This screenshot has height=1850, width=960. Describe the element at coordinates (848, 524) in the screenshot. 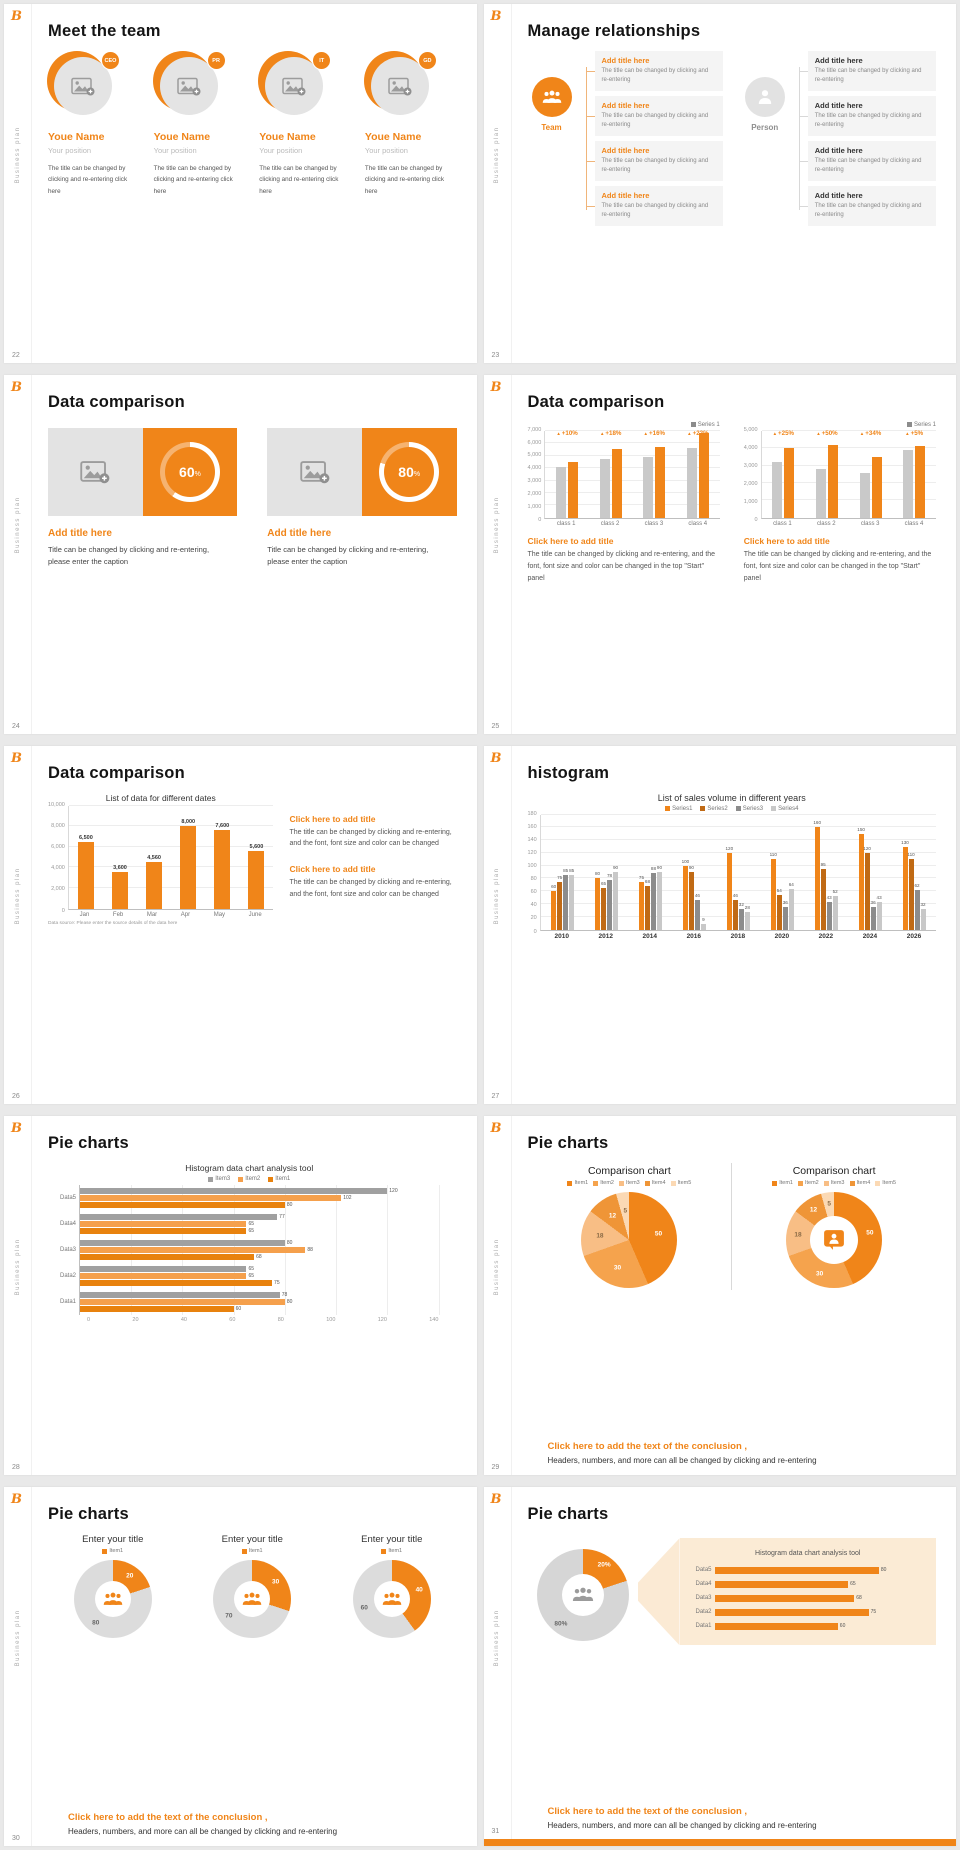

I see `x-axis-labels: class 1 class 2 class 3 class 4` at that location.